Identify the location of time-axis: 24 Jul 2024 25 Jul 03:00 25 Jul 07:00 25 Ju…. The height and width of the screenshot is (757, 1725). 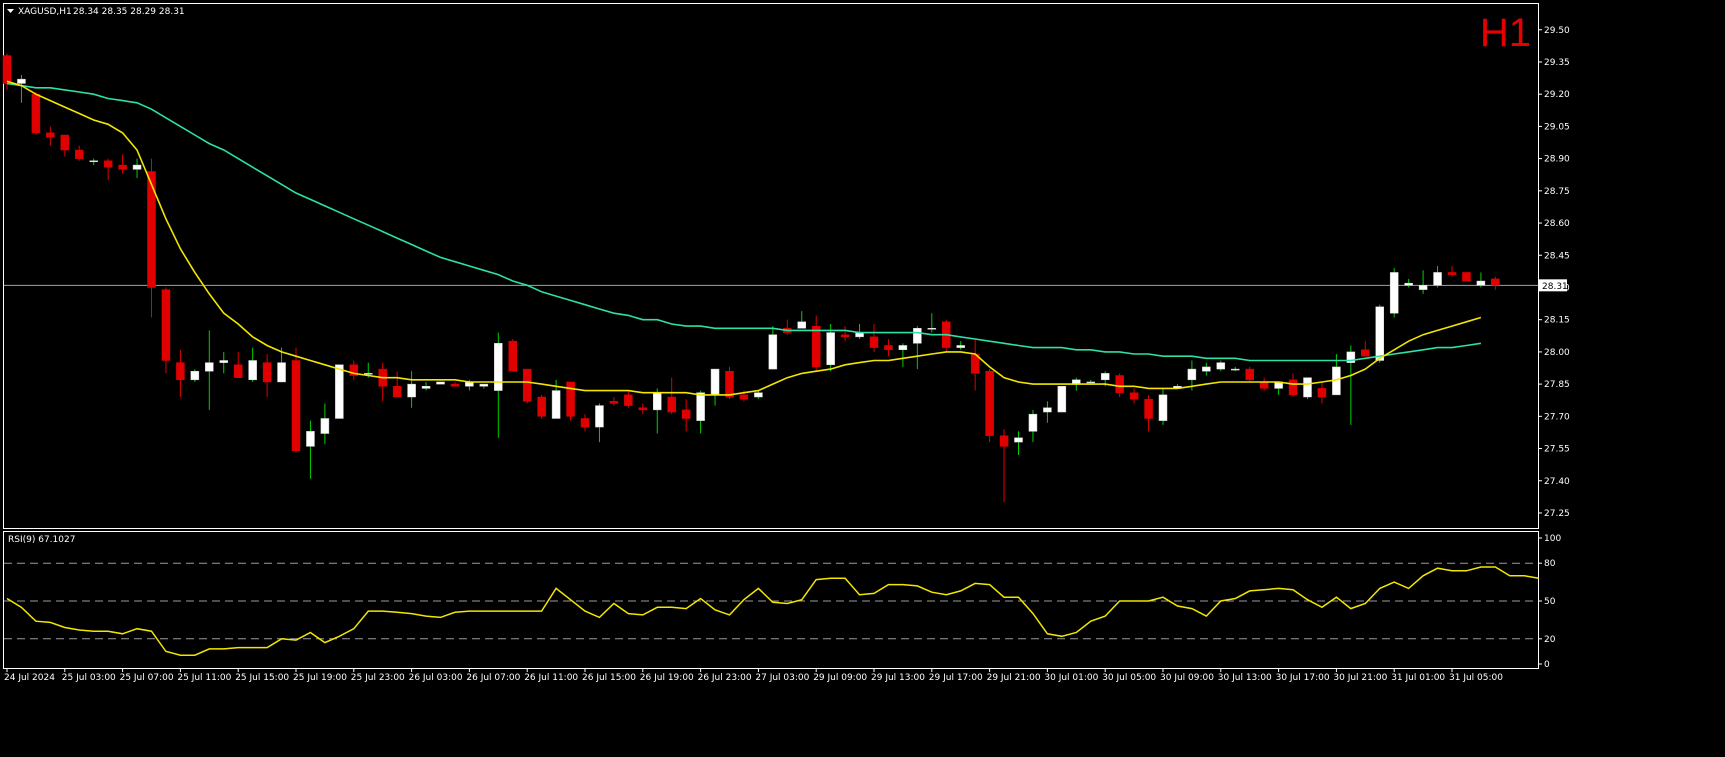
(753, 675).